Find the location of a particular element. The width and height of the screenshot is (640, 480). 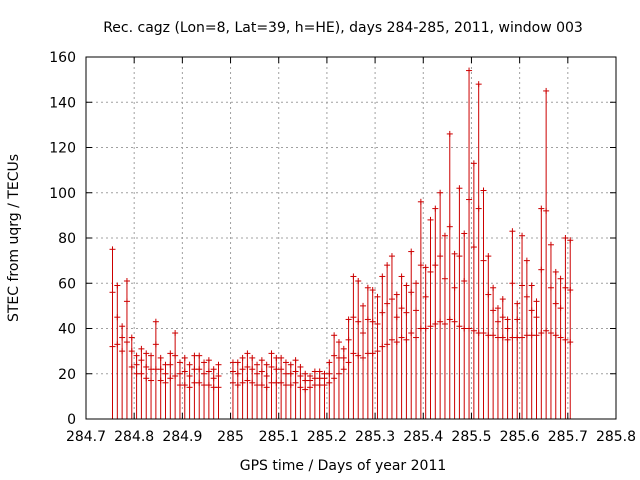

x-tick-label: 285 is located at coordinates (230, 437).